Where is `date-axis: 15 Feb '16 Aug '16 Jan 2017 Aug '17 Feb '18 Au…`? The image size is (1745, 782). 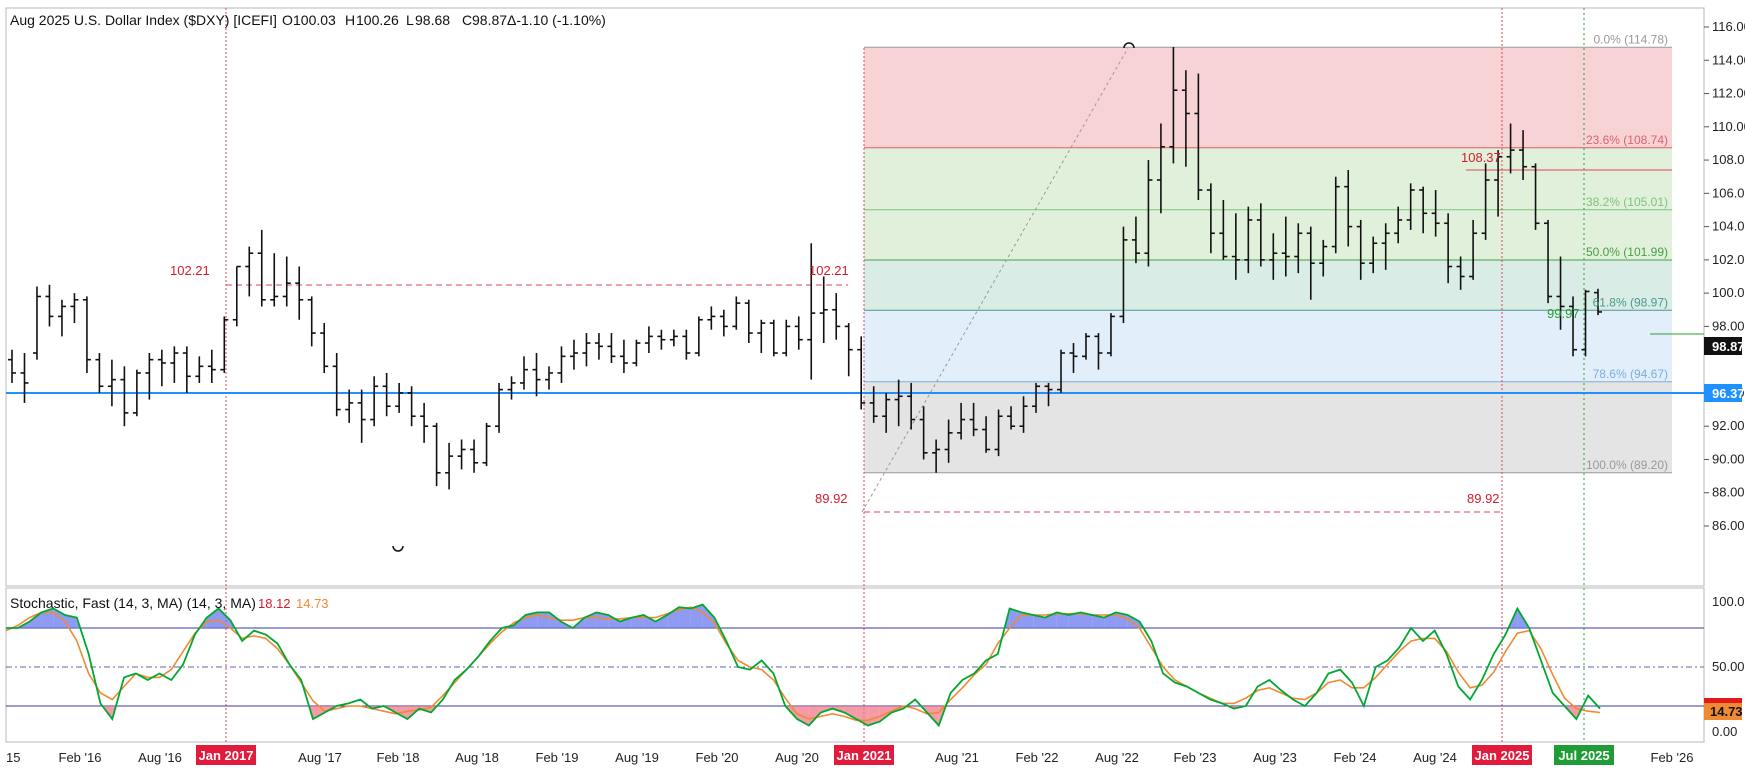
date-axis: 15 Feb '16 Aug '16 Jan 2017 Aug '17 Feb '18 Au… is located at coordinates (849, 755).